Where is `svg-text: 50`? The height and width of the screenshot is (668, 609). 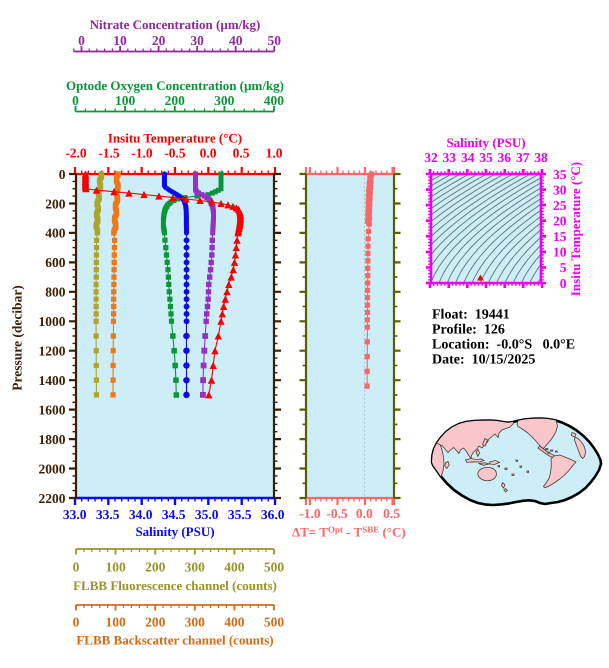
svg-text: 50 is located at coordinates (274, 40).